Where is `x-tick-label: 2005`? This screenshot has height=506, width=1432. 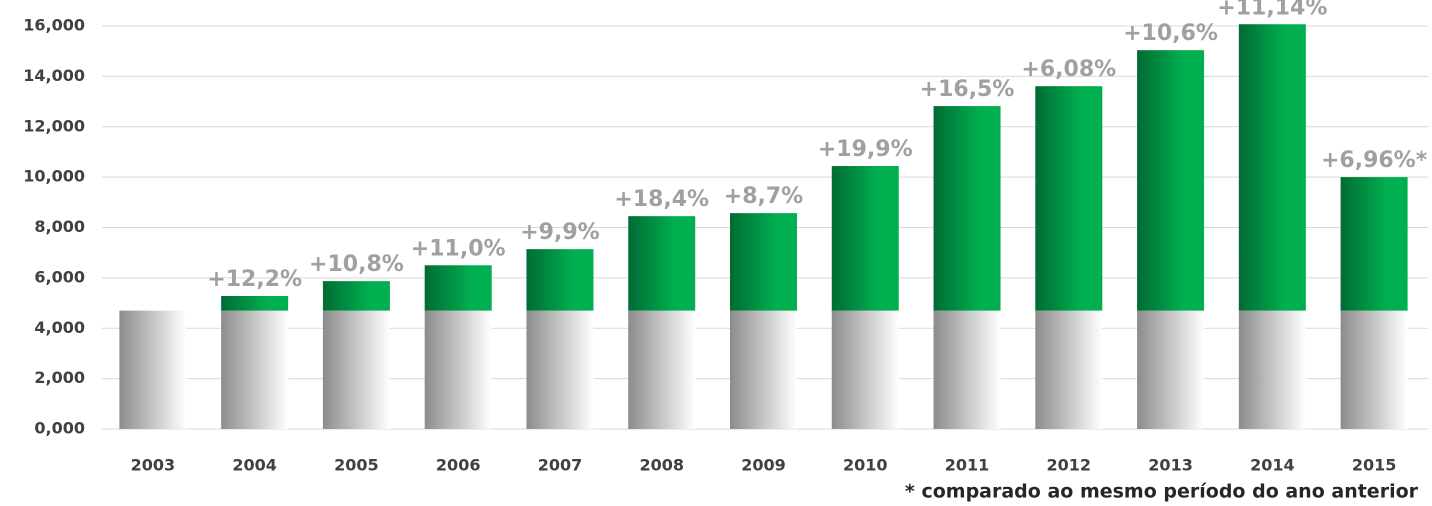
x-tick-label: 2005 is located at coordinates (356, 465).